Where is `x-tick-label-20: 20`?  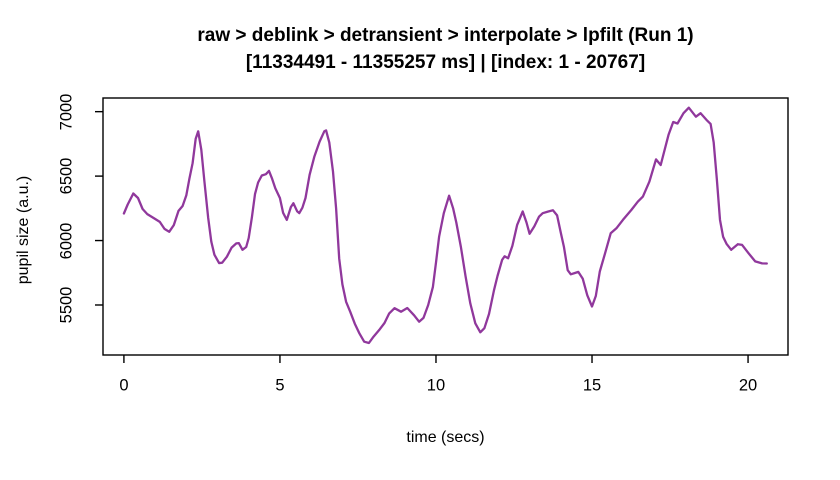
x-tick-label-20: 20 is located at coordinates (748, 385).